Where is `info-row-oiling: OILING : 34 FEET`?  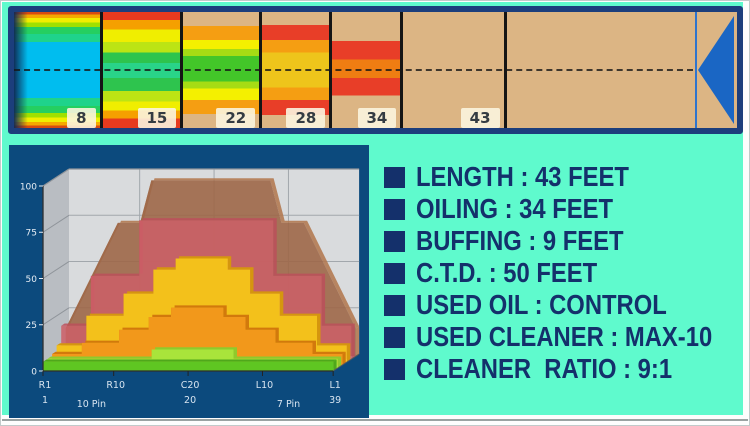
info-row-oiling: OILING : 34 FEET is located at coordinates (566, 209).